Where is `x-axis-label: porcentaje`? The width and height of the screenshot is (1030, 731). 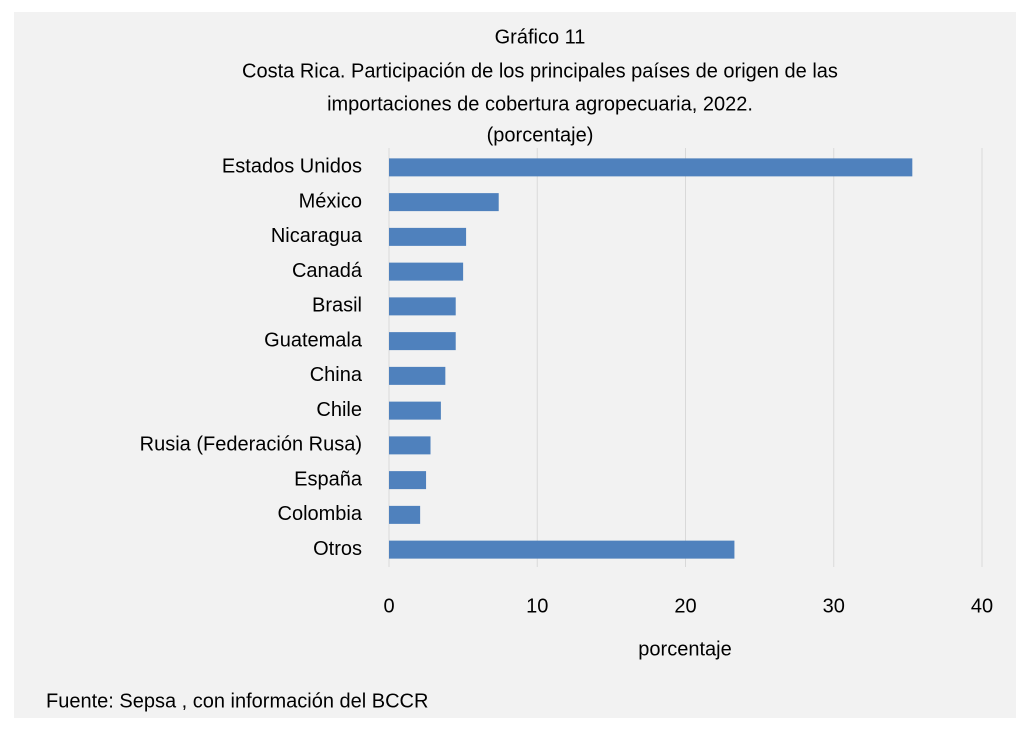 x-axis-label: porcentaje is located at coordinates (684, 649).